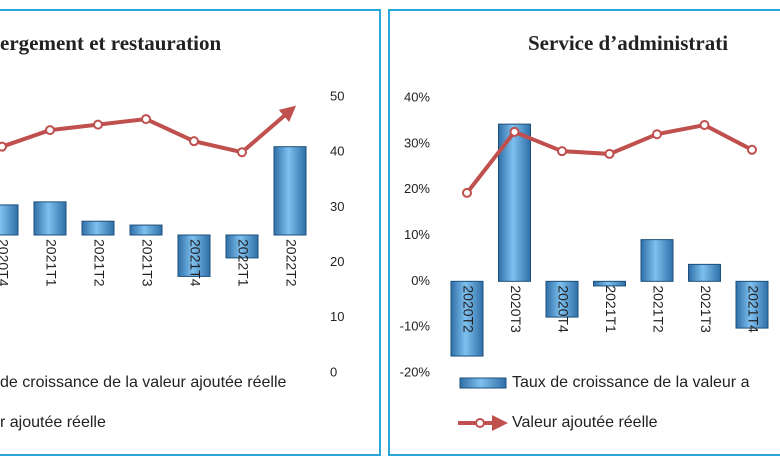 The image size is (780, 470). What do you see at coordinates (333, 371) in the screenshot?
I see `y2-tick-label: 0` at bounding box center [333, 371].